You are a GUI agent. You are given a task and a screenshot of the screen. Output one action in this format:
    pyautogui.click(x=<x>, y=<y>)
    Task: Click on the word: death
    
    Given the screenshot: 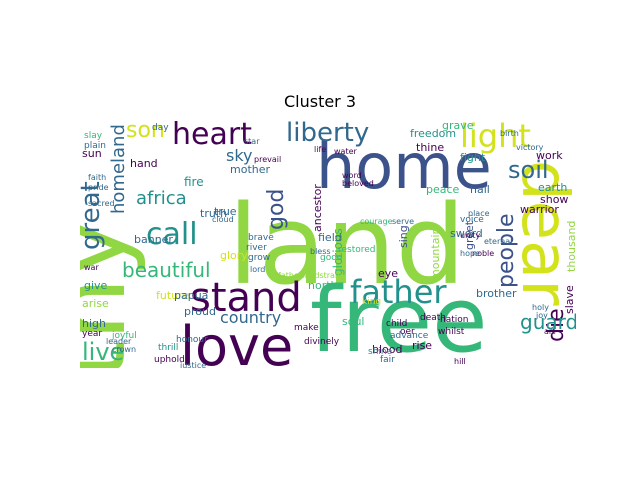 What is the action you would take?
    pyautogui.click(x=433, y=318)
    